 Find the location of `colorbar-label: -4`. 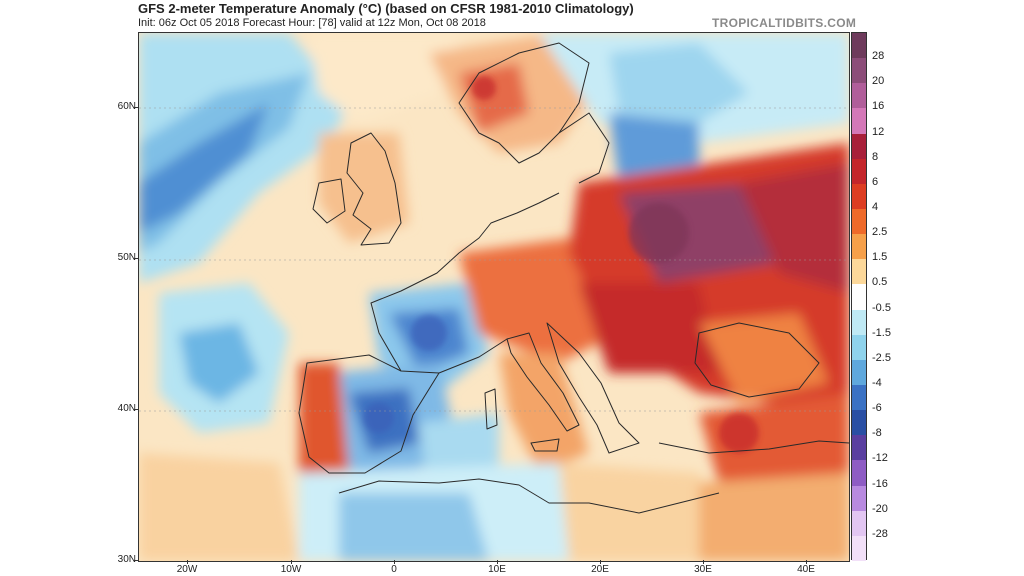

colorbar-label: -4 is located at coordinates (877, 383).